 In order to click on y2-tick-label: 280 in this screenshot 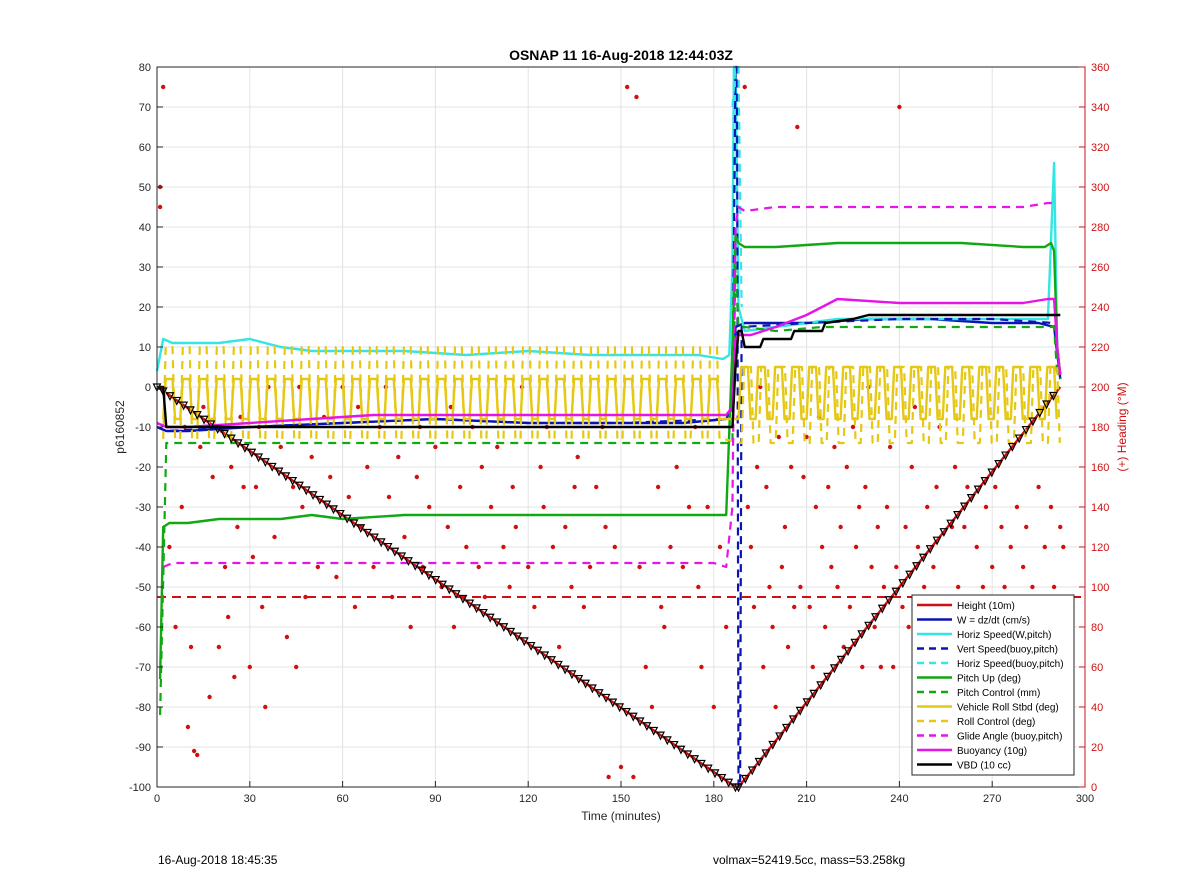, I will do `click(1100, 228)`.